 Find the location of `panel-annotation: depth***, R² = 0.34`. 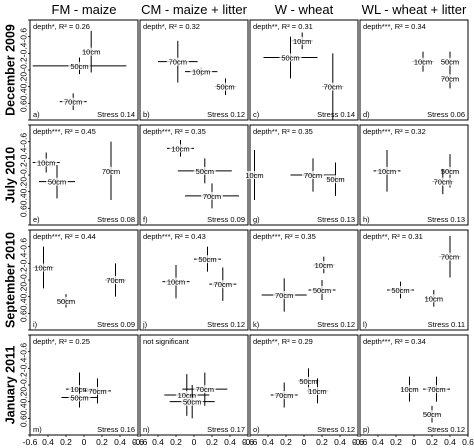

panel-annotation: depth***, R² = 0.34 is located at coordinates (394, 341).